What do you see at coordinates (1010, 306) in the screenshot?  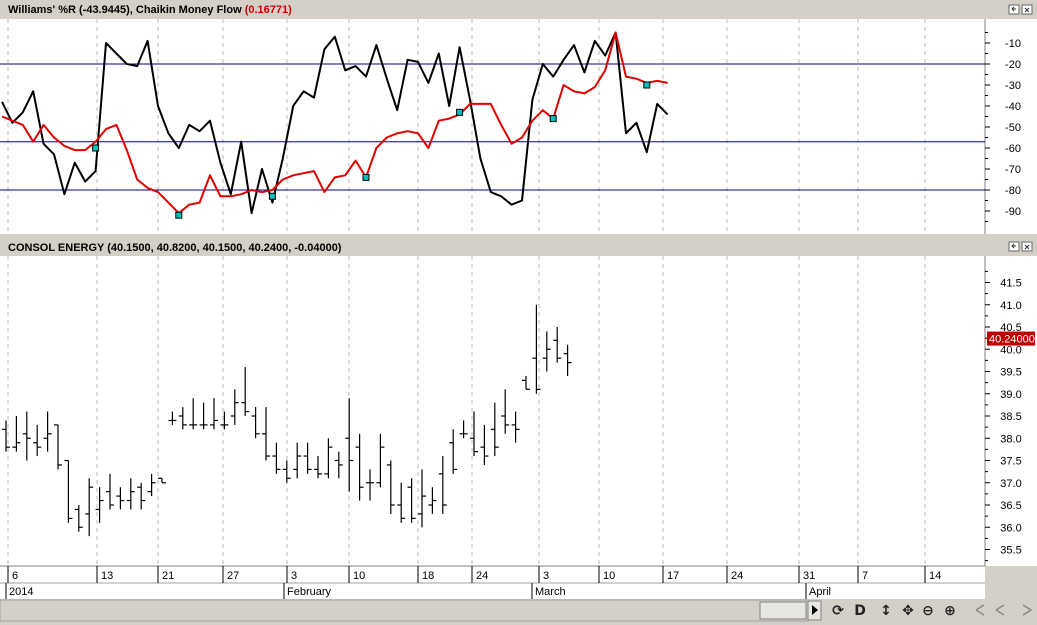 I see `y-tick-label: 41.0` at bounding box center [1010, 306].